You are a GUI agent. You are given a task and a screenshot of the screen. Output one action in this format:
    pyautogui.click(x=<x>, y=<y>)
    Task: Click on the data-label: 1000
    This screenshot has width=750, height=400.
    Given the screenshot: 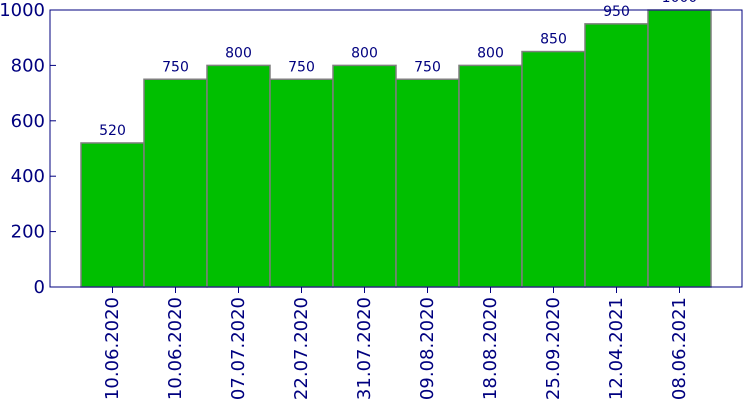 What is the action you would take?
    pyautogui.click(x=680, y=3)
    